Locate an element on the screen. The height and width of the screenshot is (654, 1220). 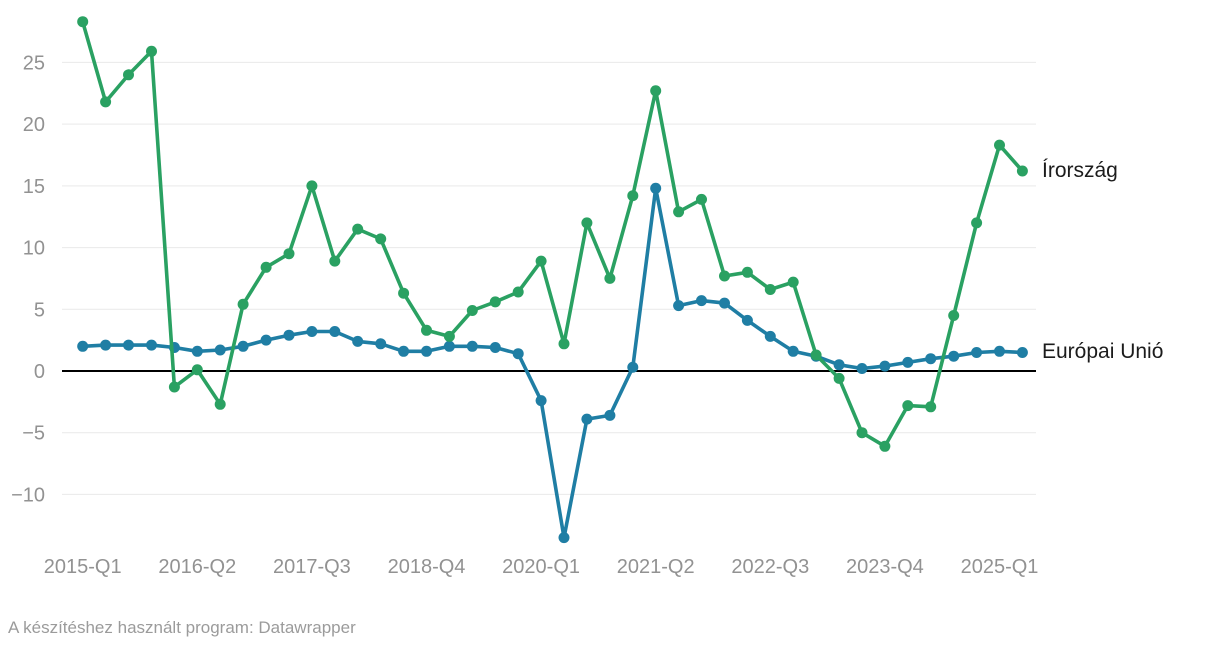
y-axis-tick-label: 5 is located at coordinates (39, 310).